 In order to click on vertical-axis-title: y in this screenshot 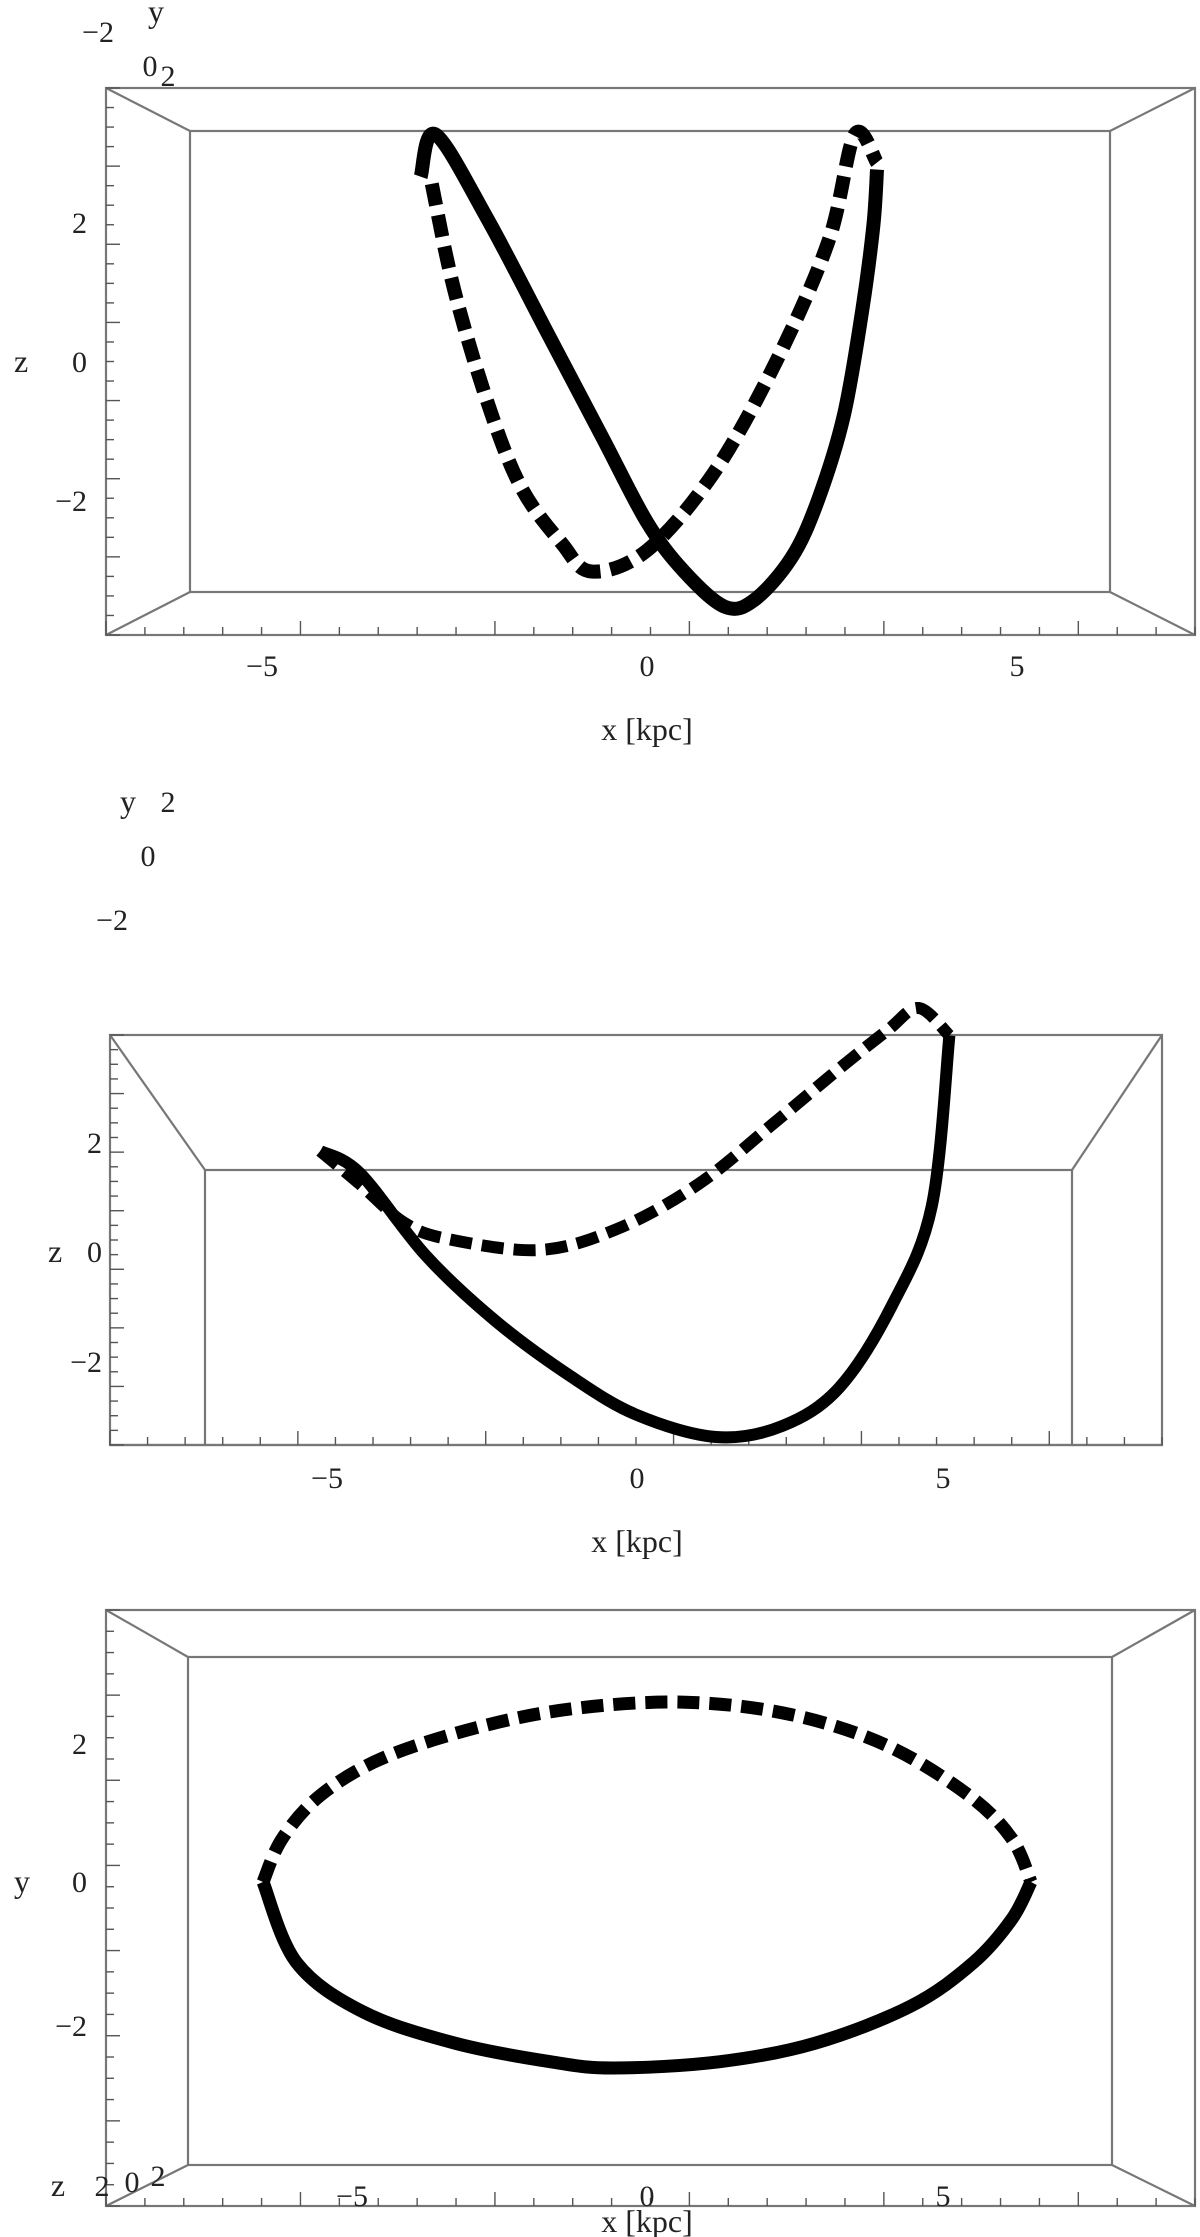, I will do `click(22, 1881)`.